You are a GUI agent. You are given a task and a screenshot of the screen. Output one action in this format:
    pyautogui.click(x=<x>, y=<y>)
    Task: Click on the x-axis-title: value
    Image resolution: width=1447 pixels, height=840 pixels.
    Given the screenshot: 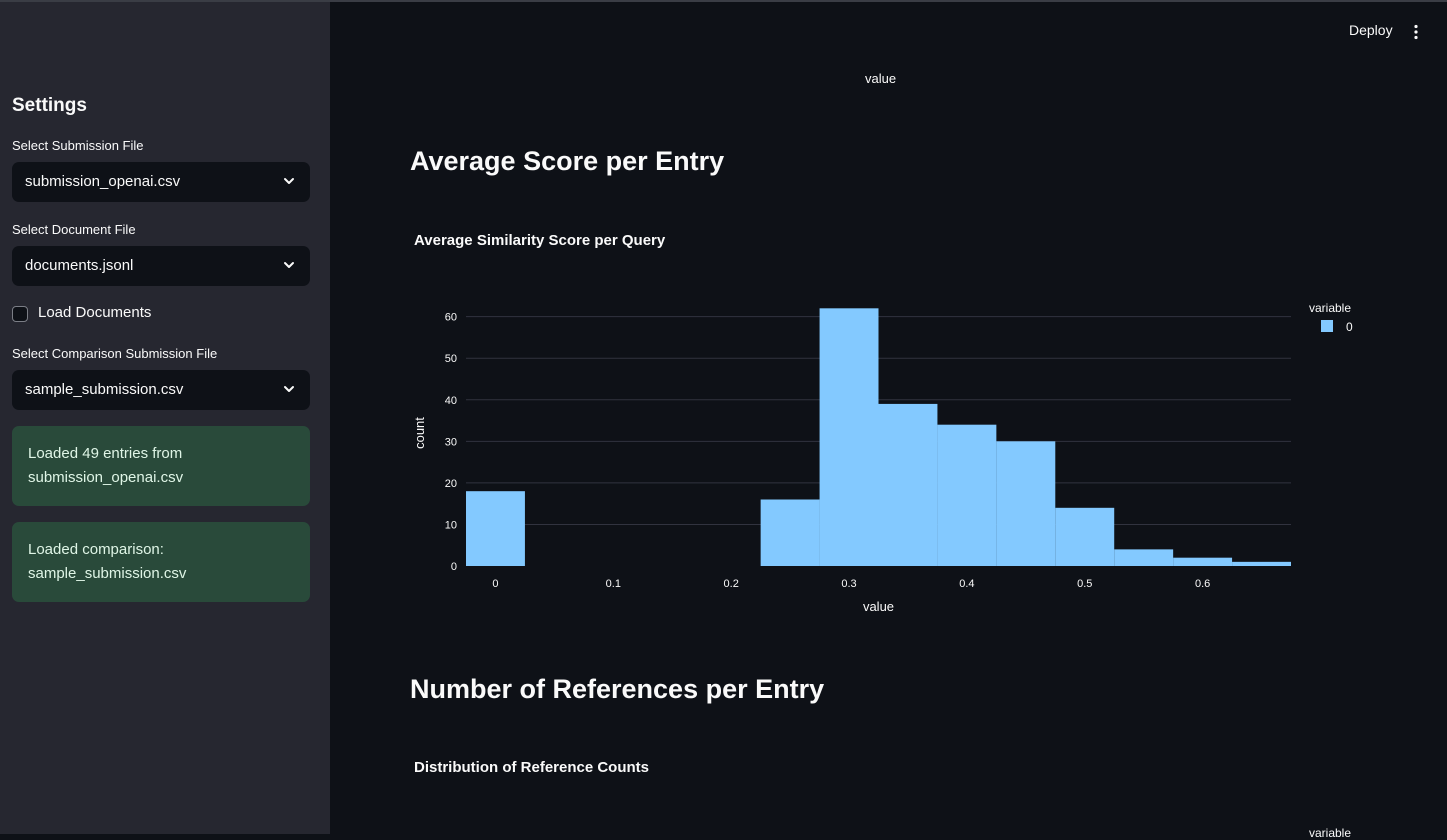 What is the action you would take?
    pyautogui.click(x=878, y=606)
    